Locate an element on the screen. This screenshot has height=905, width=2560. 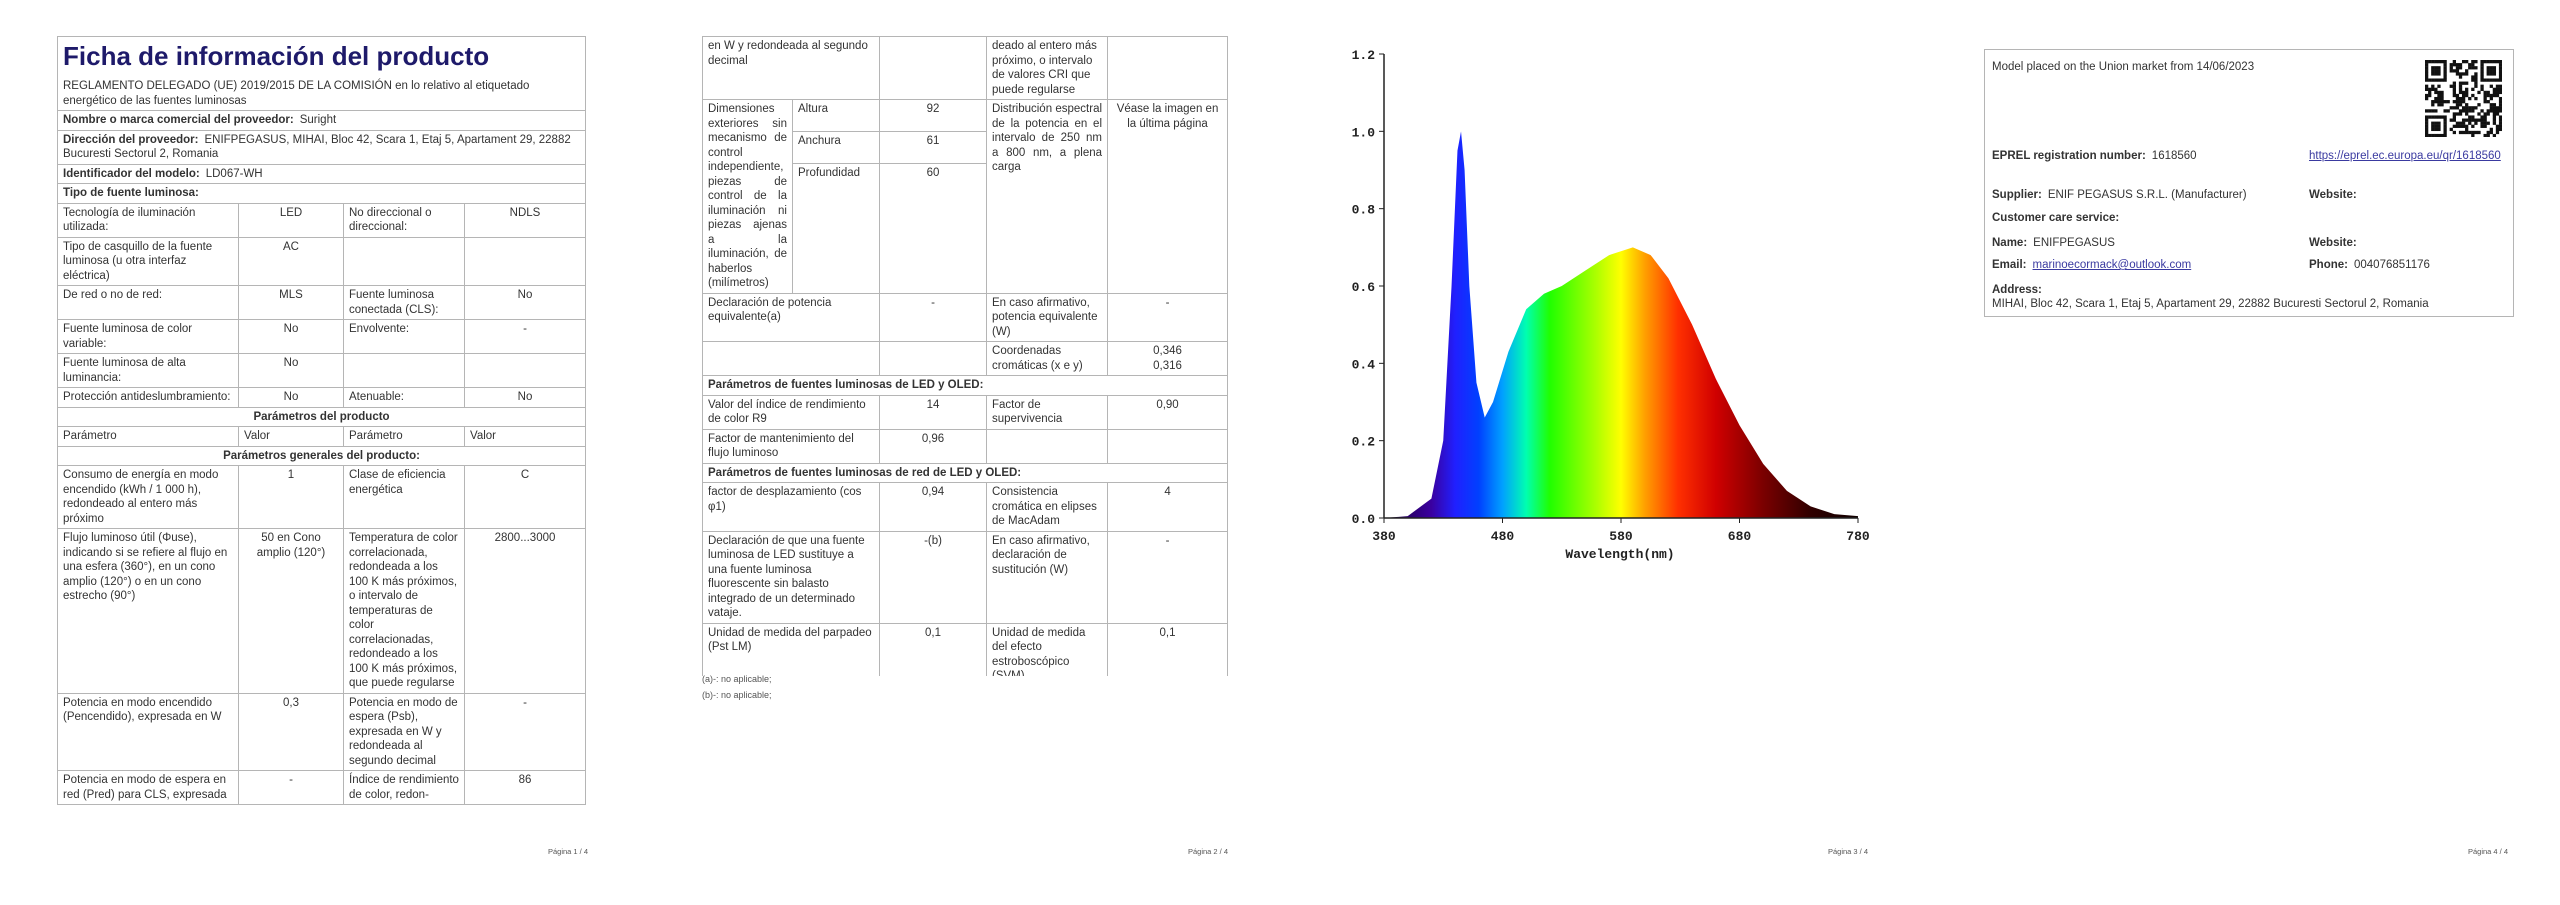
cell: NDLS is located at coordinates (525, 220).